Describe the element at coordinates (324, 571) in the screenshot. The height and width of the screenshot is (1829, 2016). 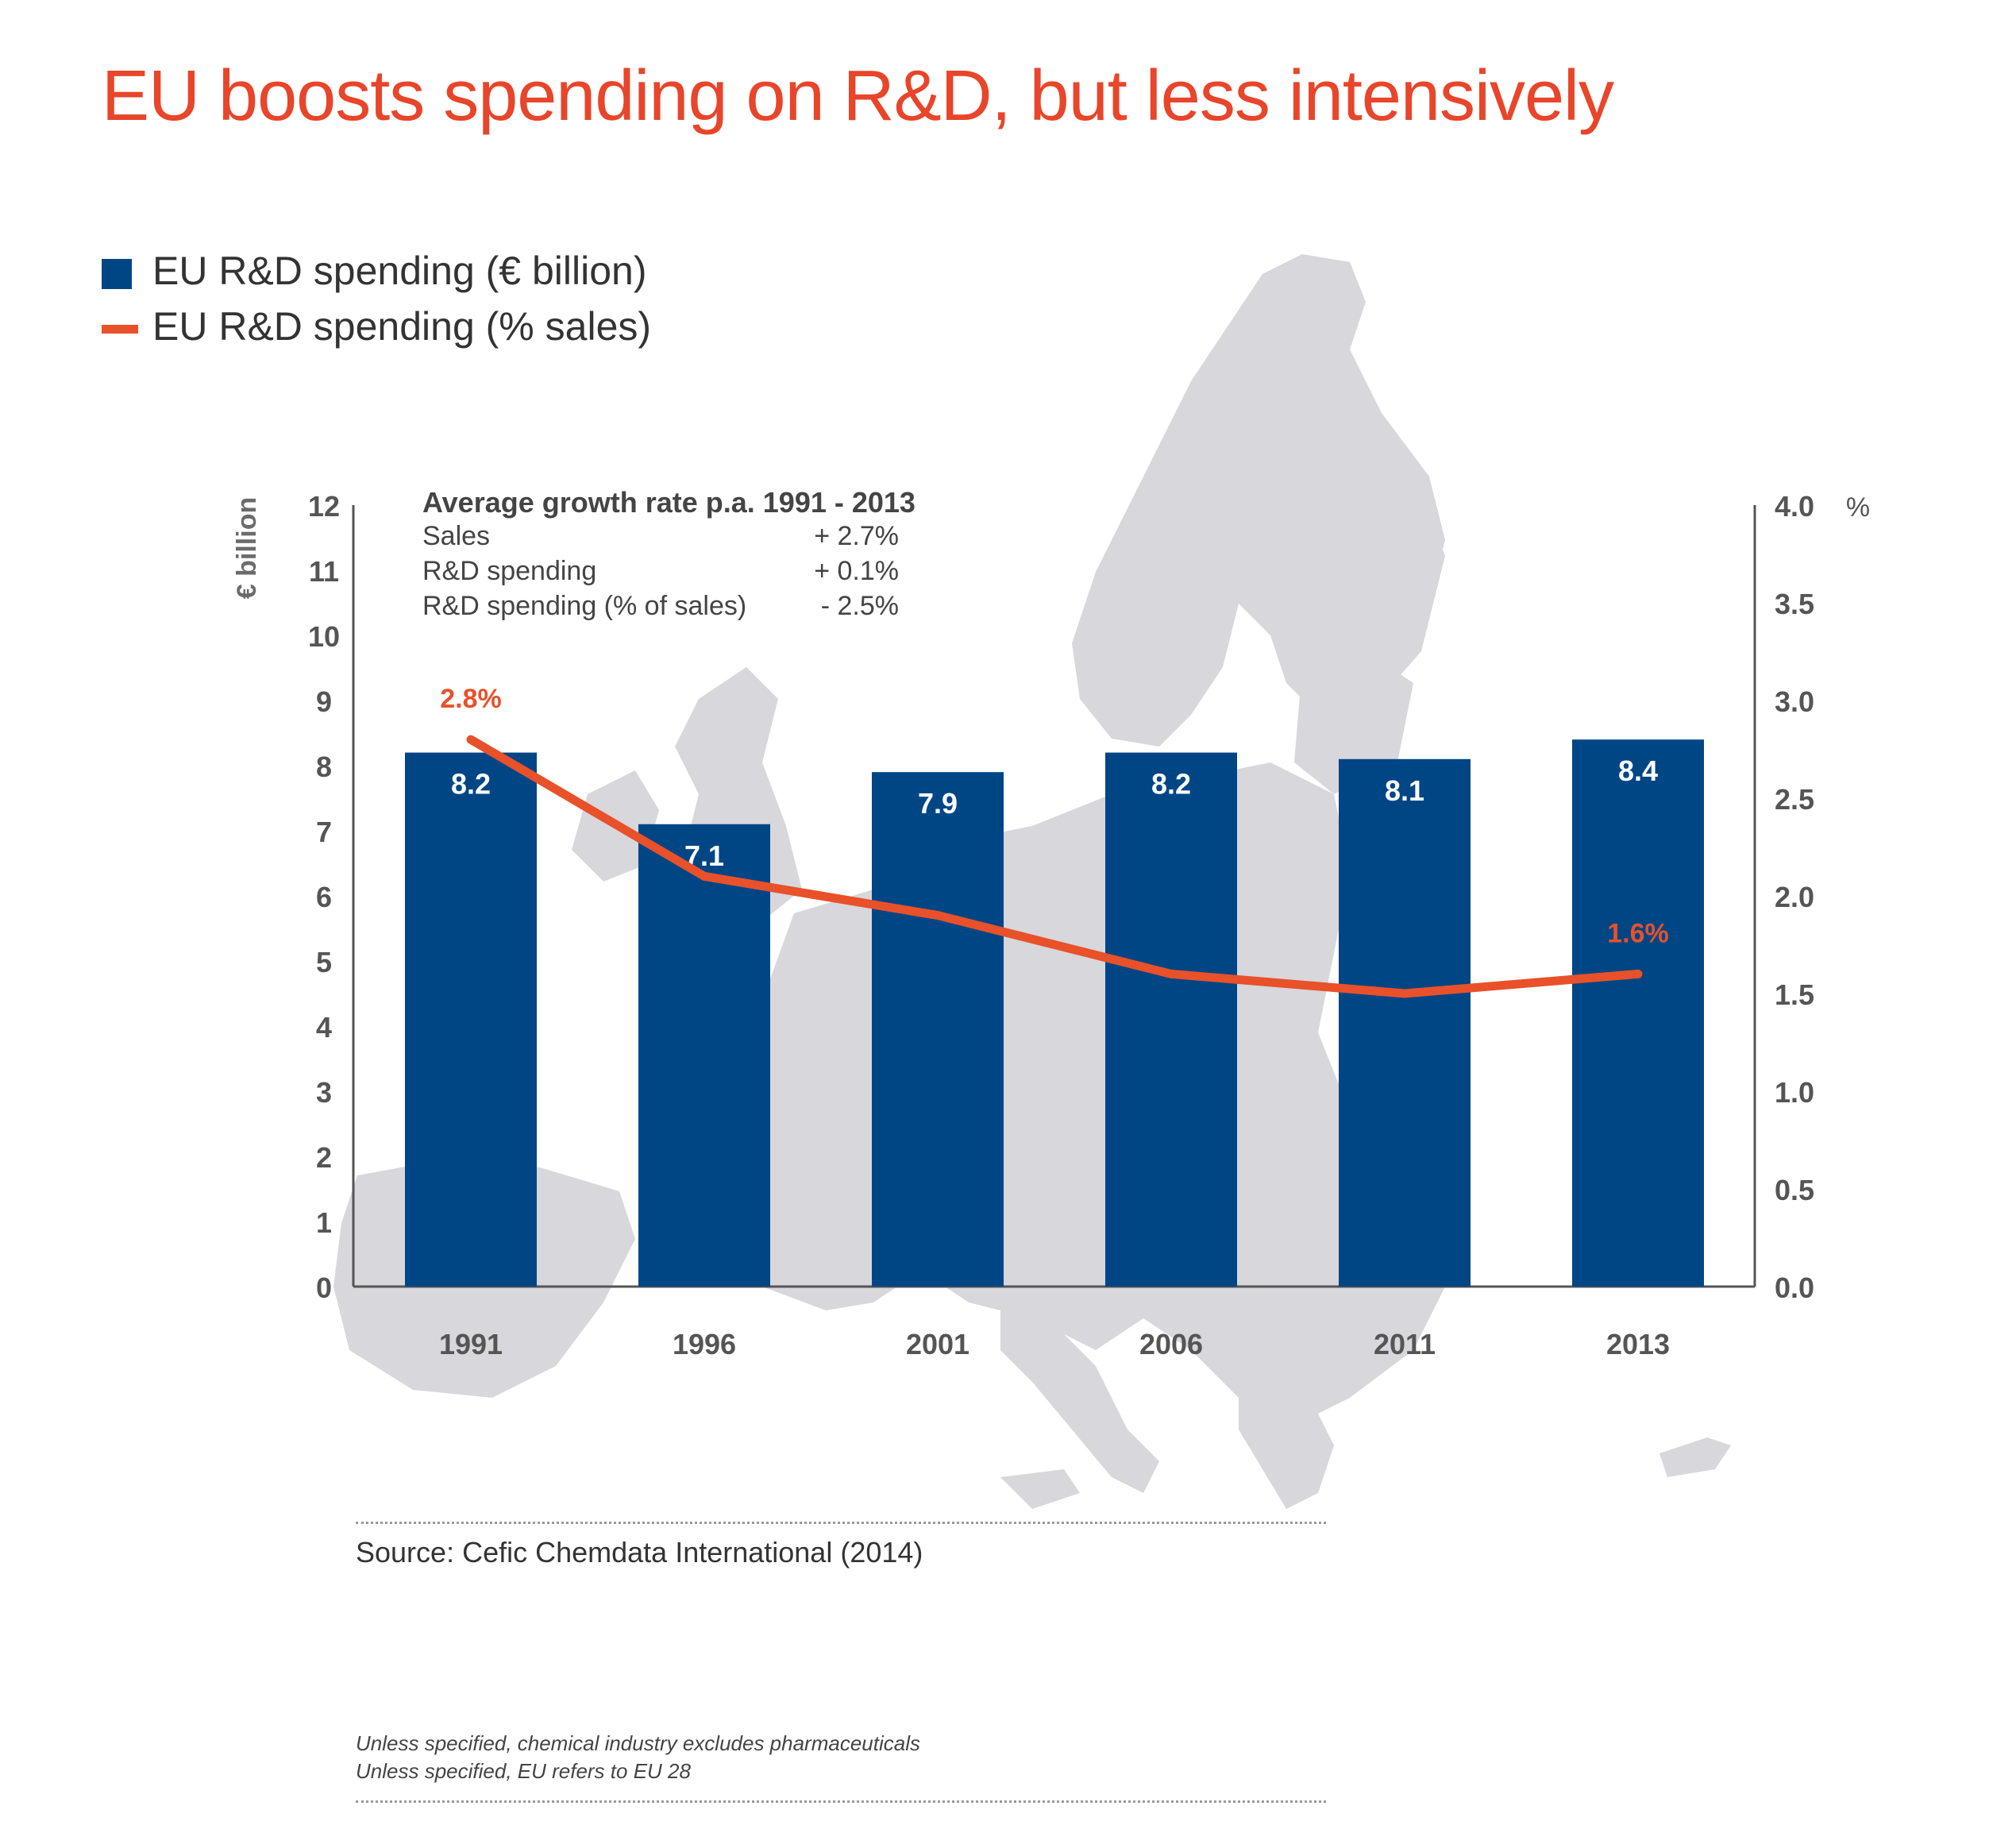
I see `left-axis-tick-label: 11` at that location.